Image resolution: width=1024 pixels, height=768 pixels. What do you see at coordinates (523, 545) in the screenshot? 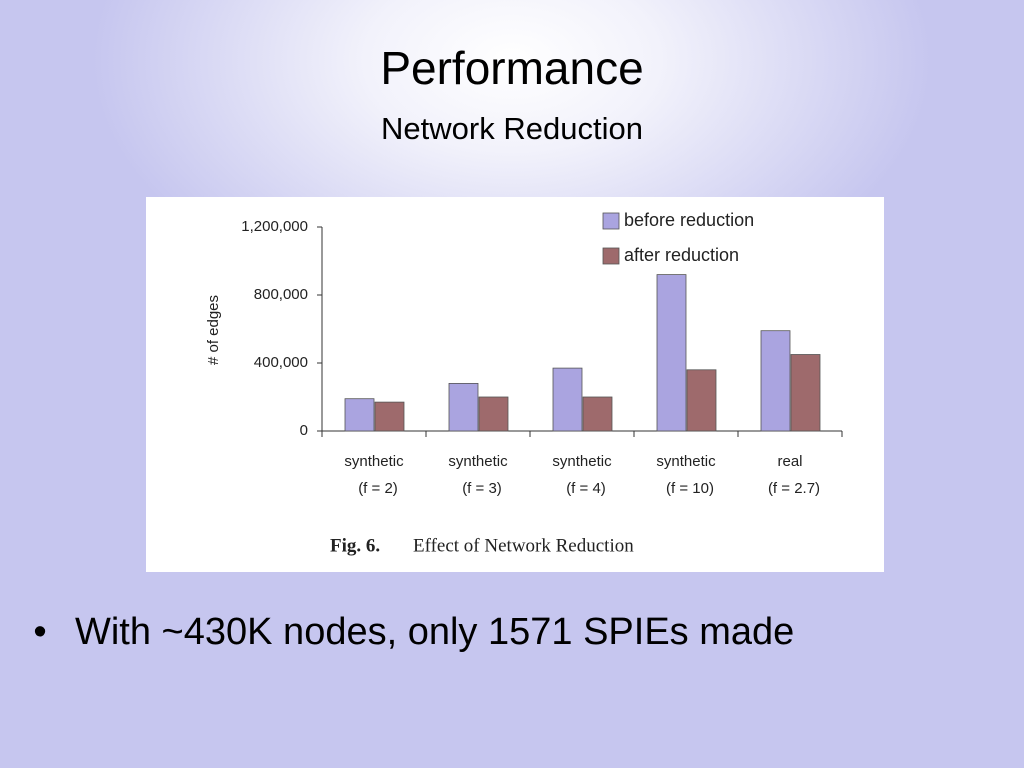
I see `caption-text: Effect of Network Reduction` at bounding box center [523, 545].